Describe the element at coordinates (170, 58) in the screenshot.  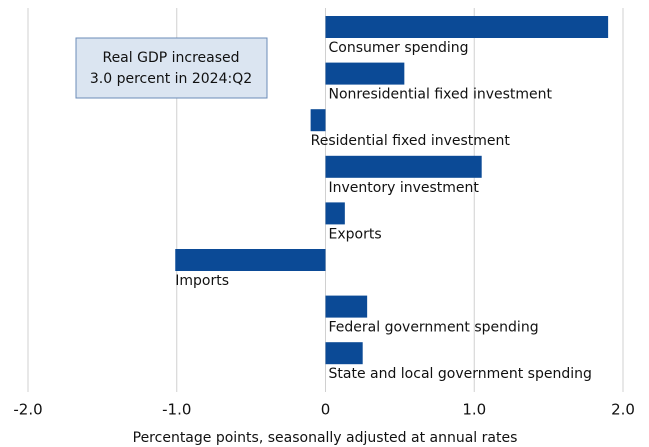
I see `annotation-text: Real GDP increased` at that location.